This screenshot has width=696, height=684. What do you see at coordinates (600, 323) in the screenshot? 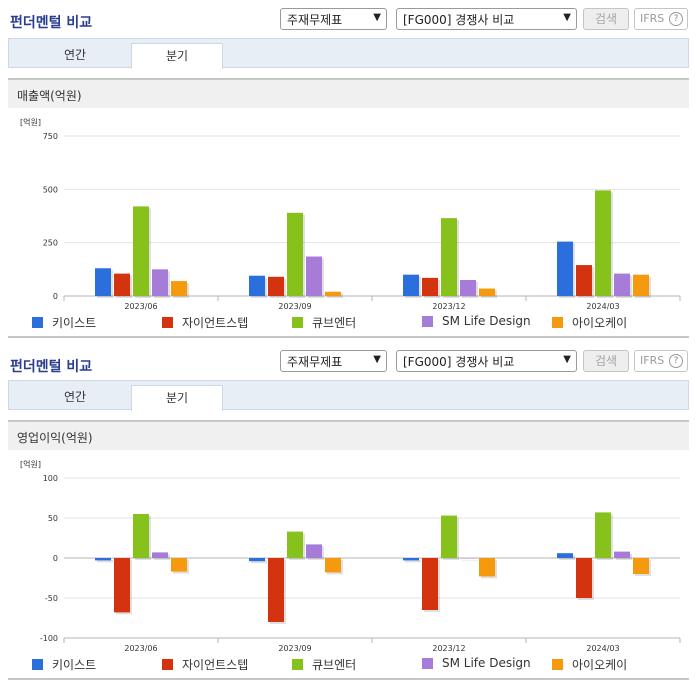
I see `legend-label: 아이오케이` at bounding box center [600, 323].